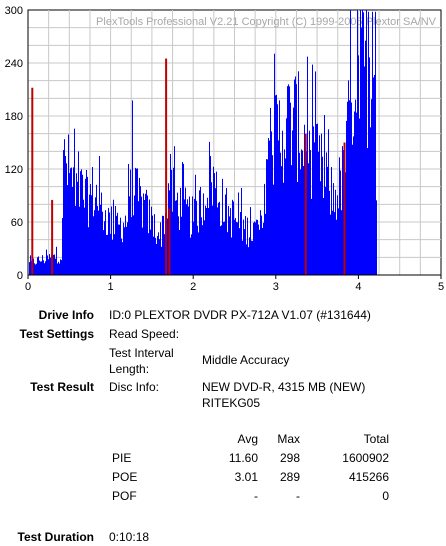  Describe the element at coordinates (66, 315) in the screenshot. I see `drive-info-label: Drive Info` at that location.